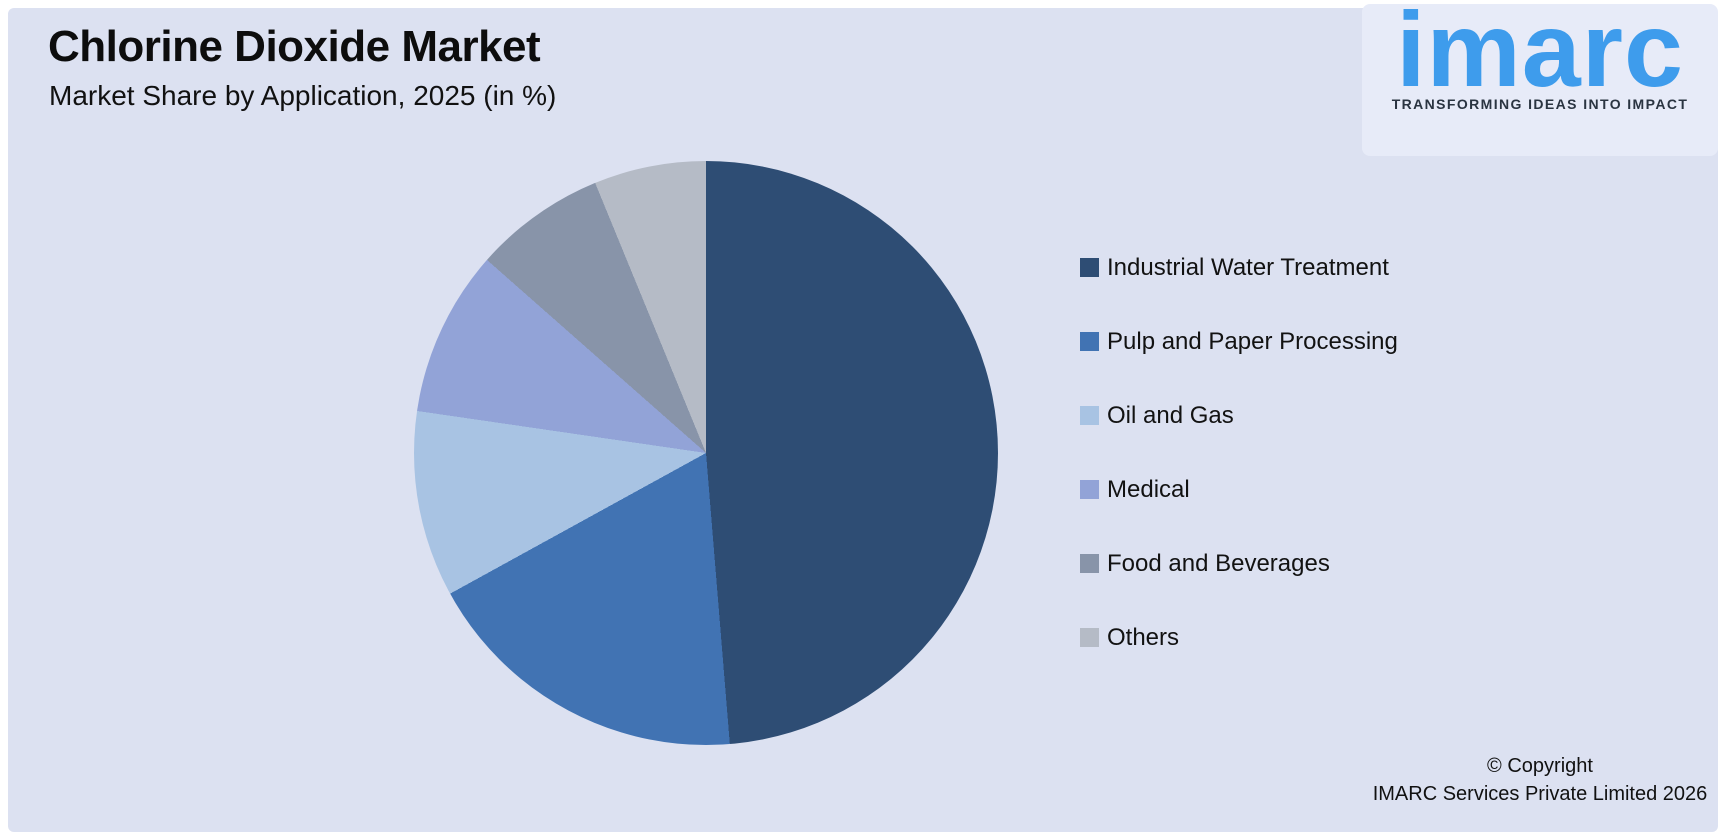 The width and height of the screenshot is (1726, 840). Describe the element at coordinates (1540, 103) in the screenshot. I see `imarc-tagline: TRANSFORMING IDEAS INTO IMPACT` at that location.